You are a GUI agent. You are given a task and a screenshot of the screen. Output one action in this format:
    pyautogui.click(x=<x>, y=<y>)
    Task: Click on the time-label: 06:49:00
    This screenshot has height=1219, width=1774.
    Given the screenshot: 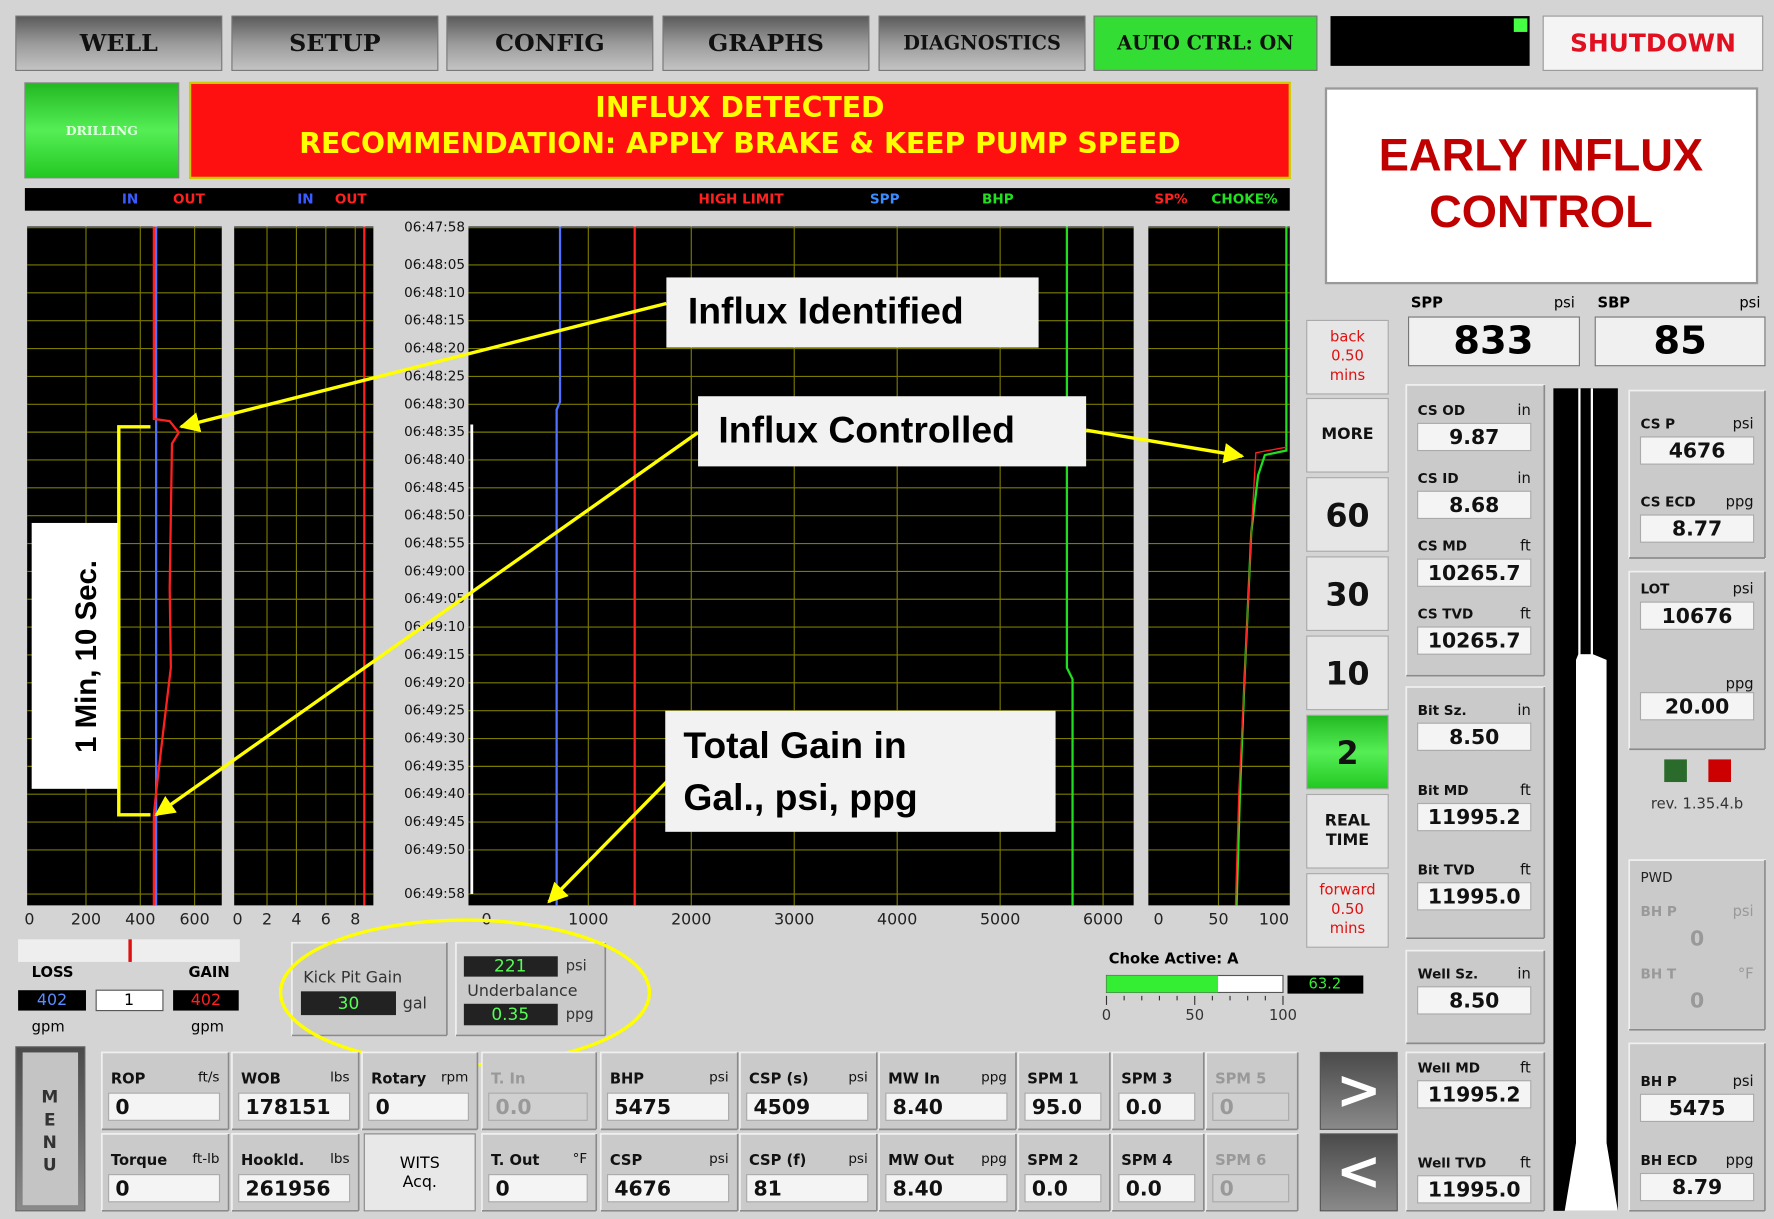 What is the action you would take?
    pyautogui.click(x=434, y=571)
    